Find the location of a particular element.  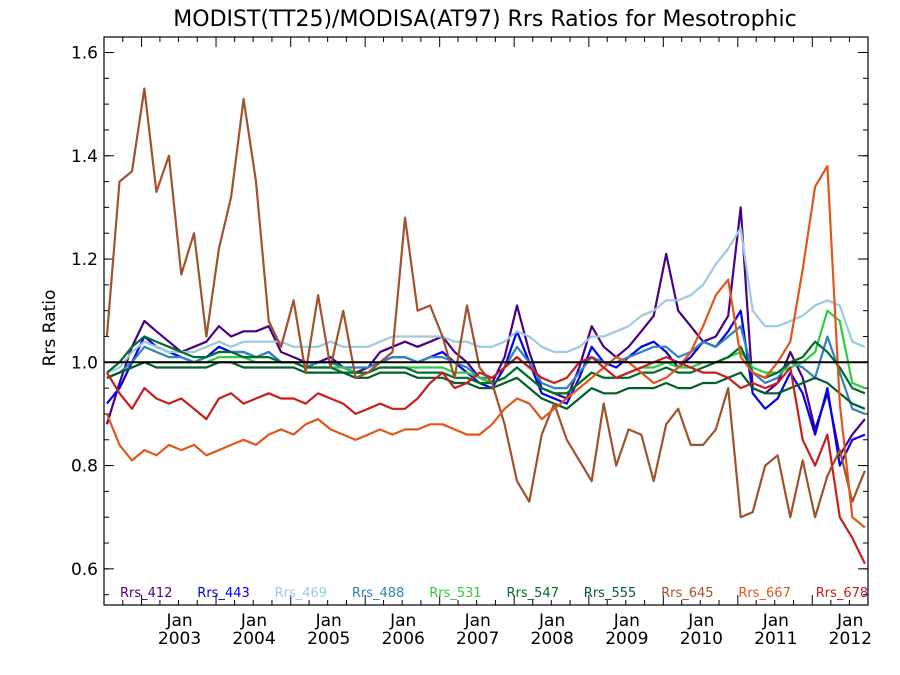

legend-entry: Rrs_547 is located at coordinates (533, 593).